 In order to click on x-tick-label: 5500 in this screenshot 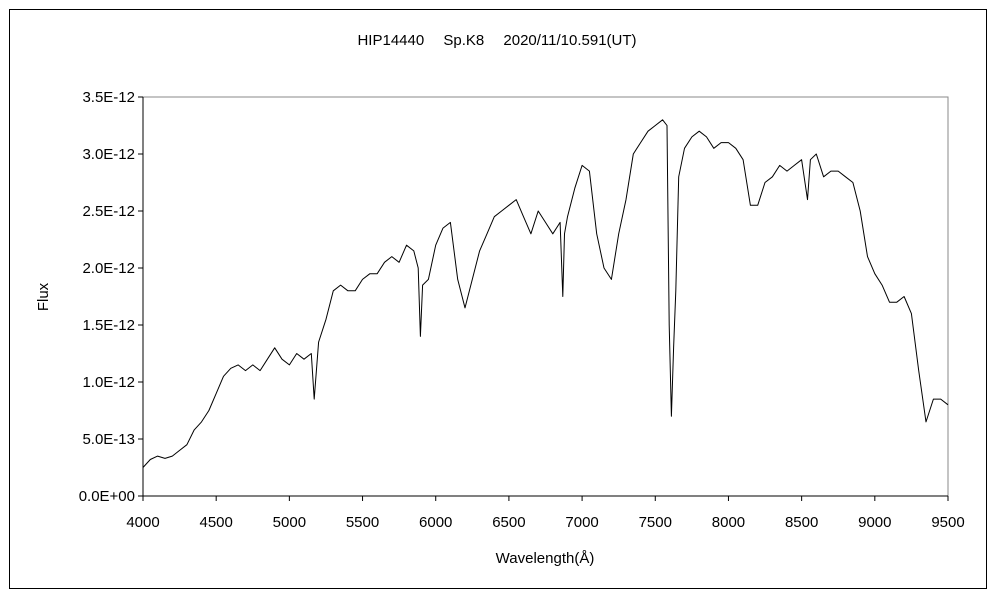, I will do `click(362, 522)`.